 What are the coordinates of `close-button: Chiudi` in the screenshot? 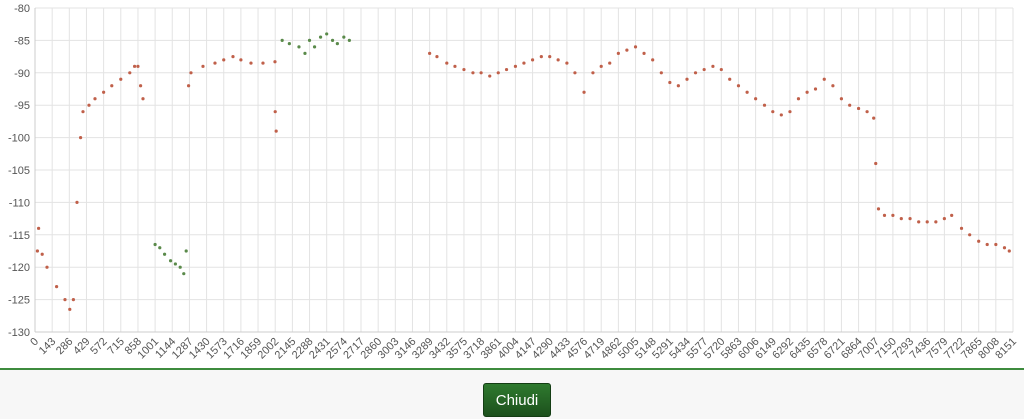 It's located at (517, 400).